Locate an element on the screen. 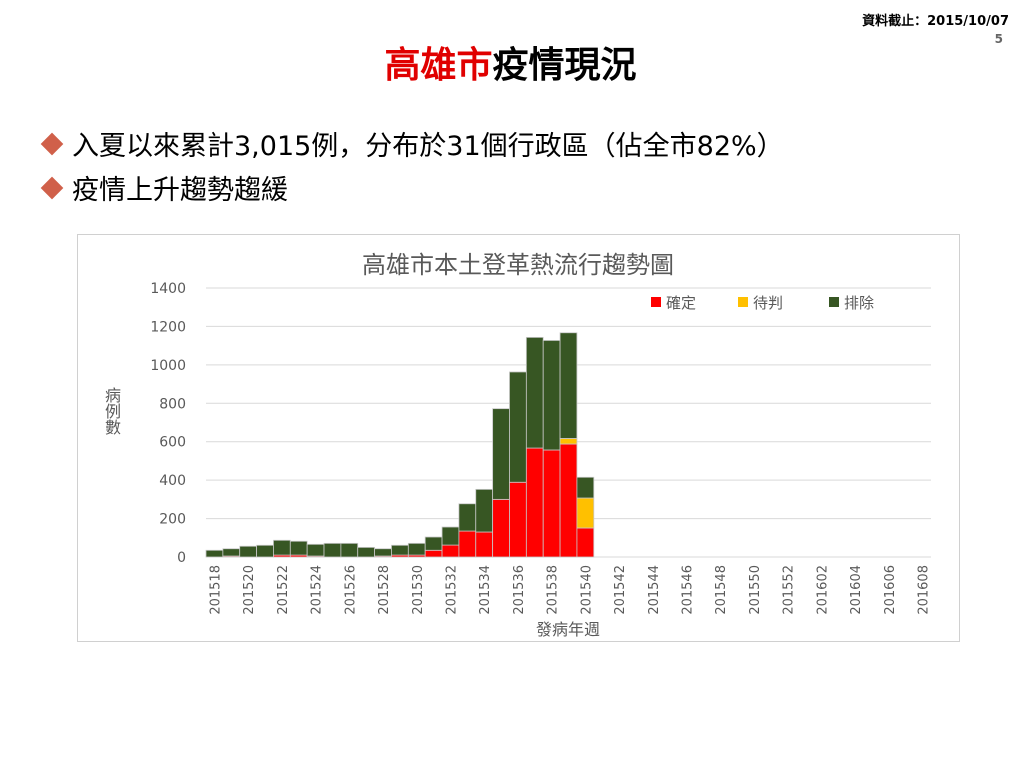 Image resolution: width=1021 pixels, height=765 pixels. y-tick-label: 1400 is located at coordinates (168, 289).